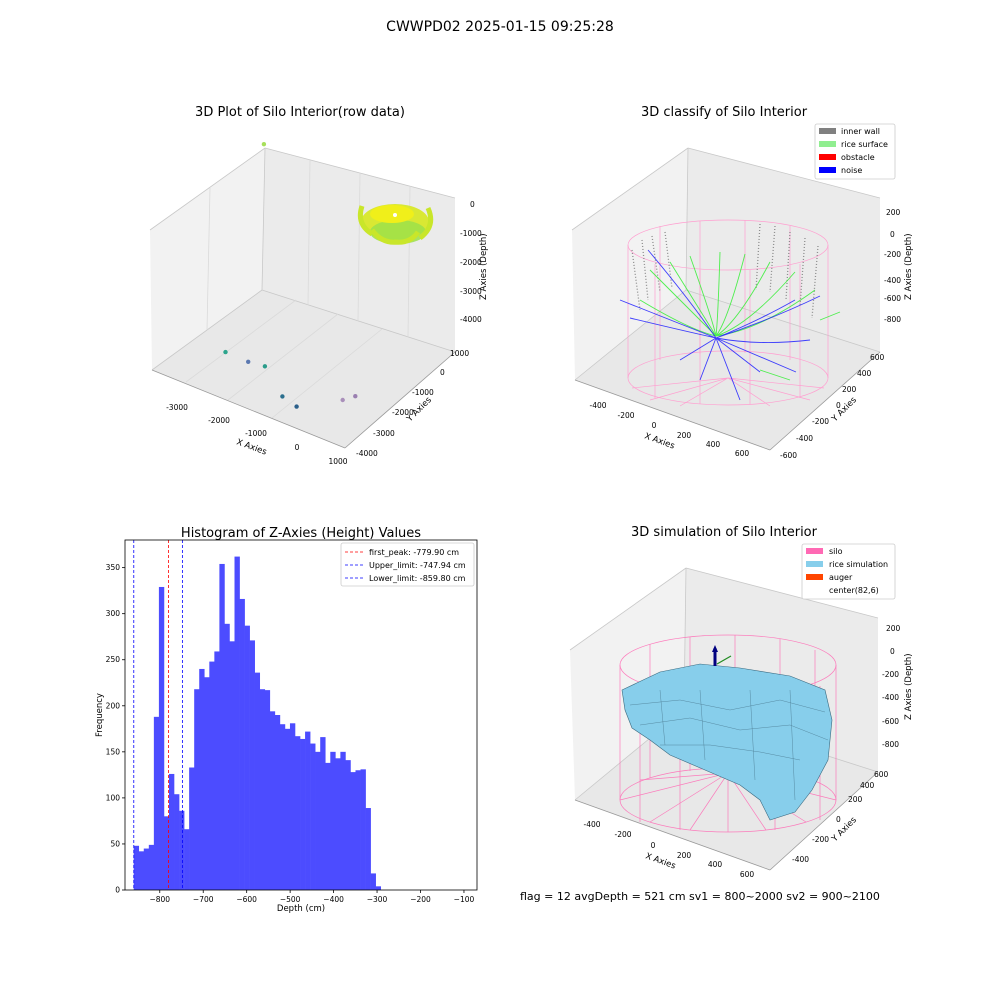  What do you see at coordinates (395, 224) in the screenshot?
I see `raw-3d-cluster` at bounding box center [395, 224].